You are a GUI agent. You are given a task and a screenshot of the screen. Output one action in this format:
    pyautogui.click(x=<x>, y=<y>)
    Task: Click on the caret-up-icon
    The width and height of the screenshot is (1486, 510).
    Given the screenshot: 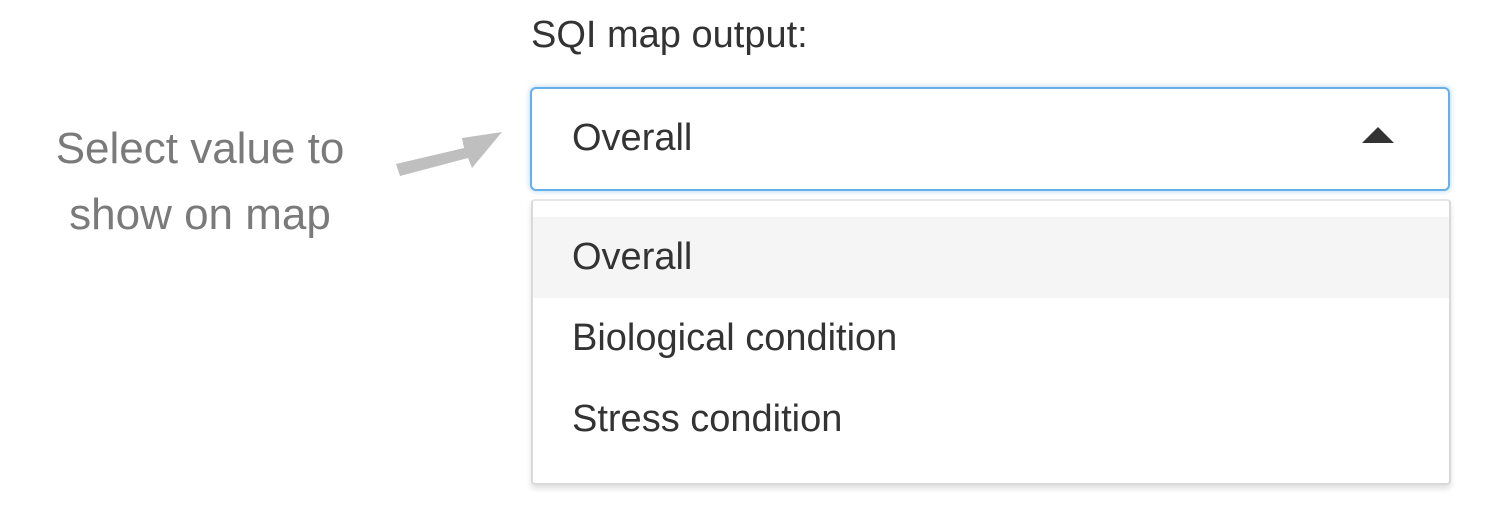 What is the action you would take?
    pyautogui.click(x=1378, y=135)
    